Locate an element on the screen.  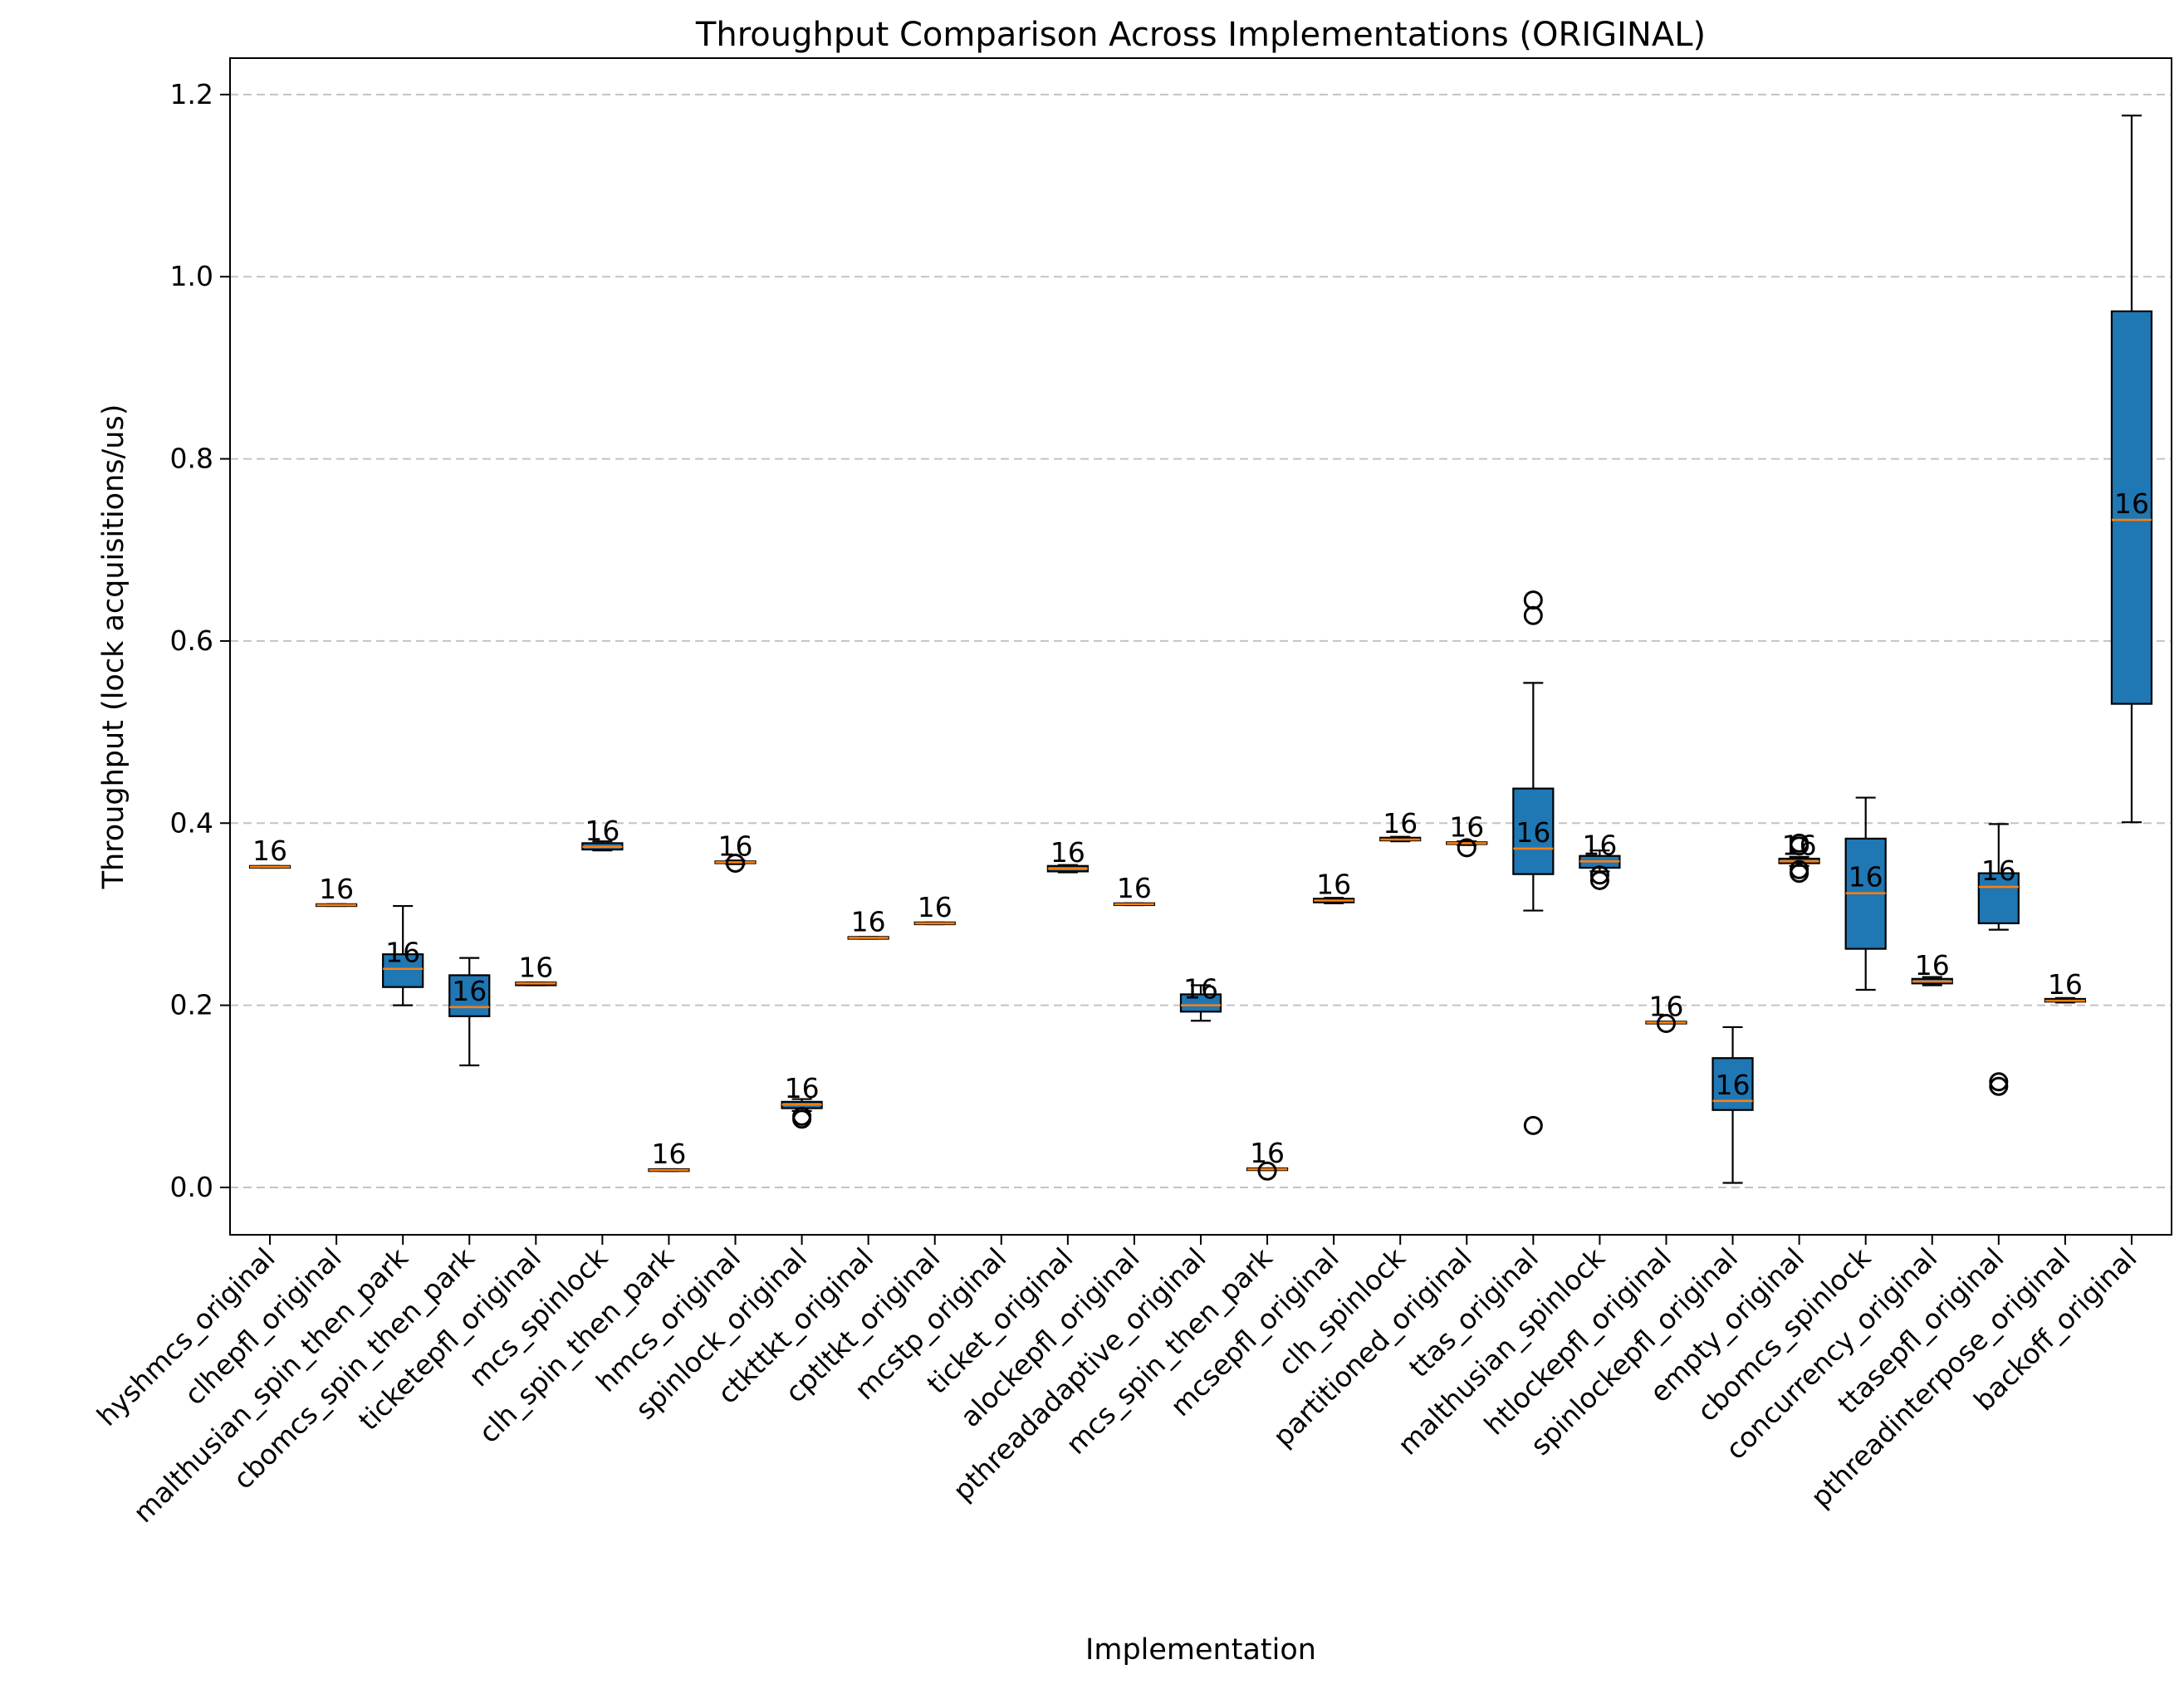
y-tick-label: 0.2 is located at coordinates (191, 1005).